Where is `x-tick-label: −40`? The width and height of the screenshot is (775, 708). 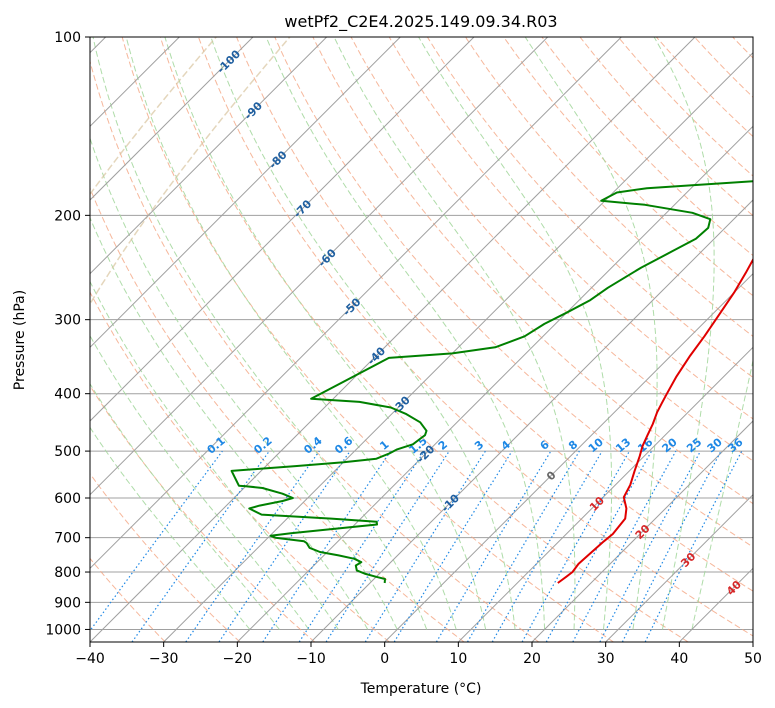
x-tick-label: −40 is located at coordinates (90, 659).